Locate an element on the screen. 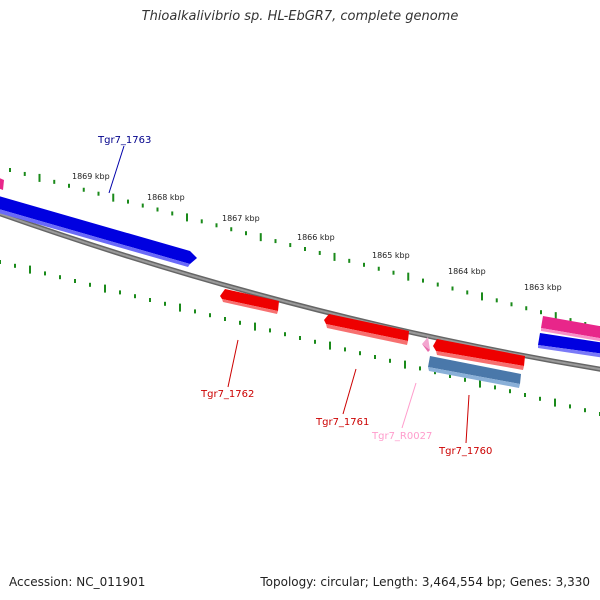 The height and width of the screenshot is (600, 600). accession-text: Accession: NC_011901 is located at coordinates (77, 582).